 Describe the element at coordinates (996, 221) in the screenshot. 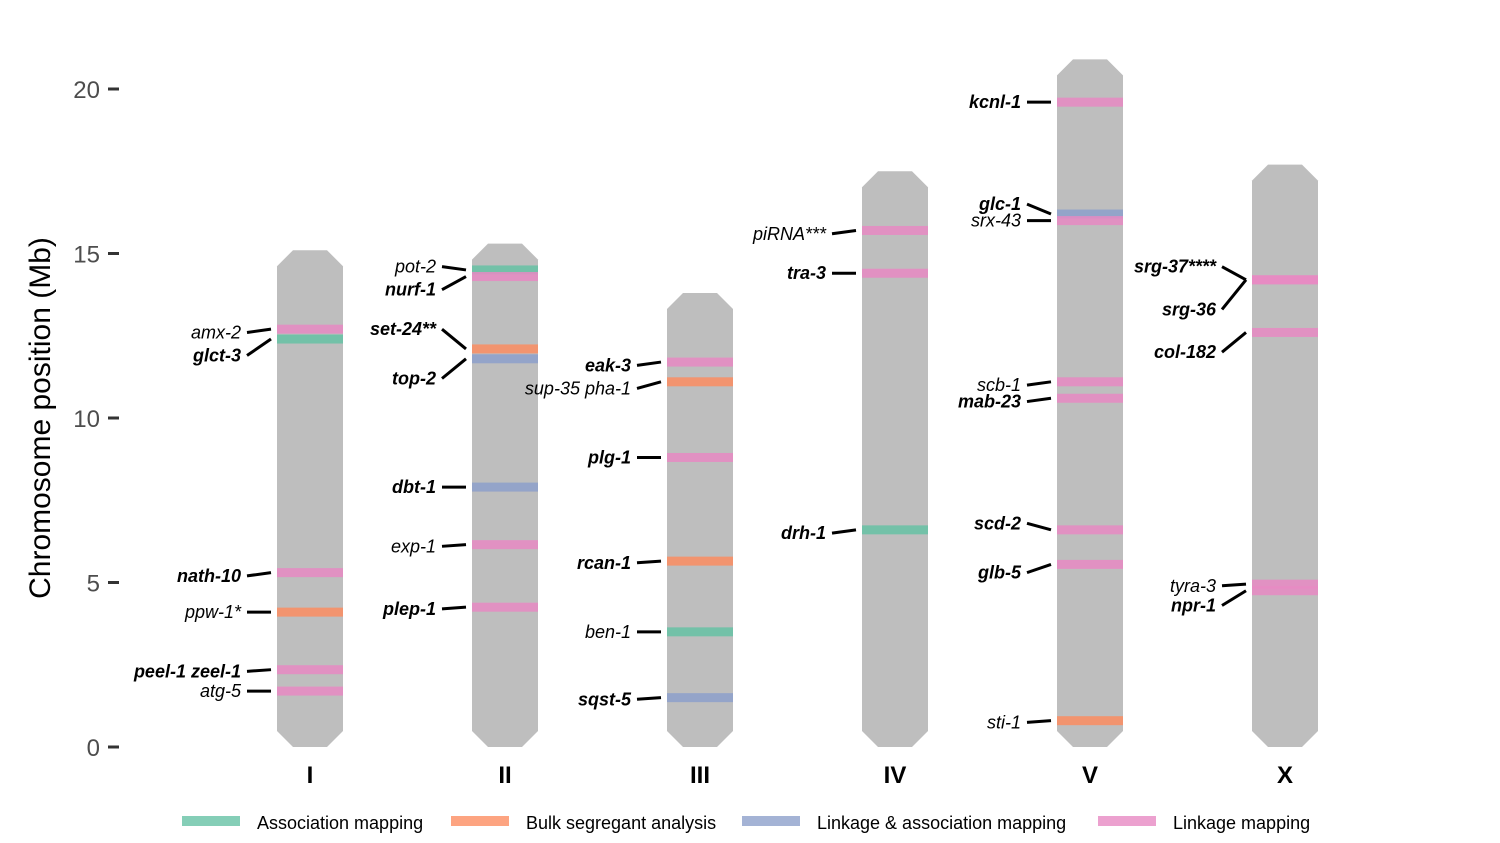

I see `gene-label: srx-43` at that location.